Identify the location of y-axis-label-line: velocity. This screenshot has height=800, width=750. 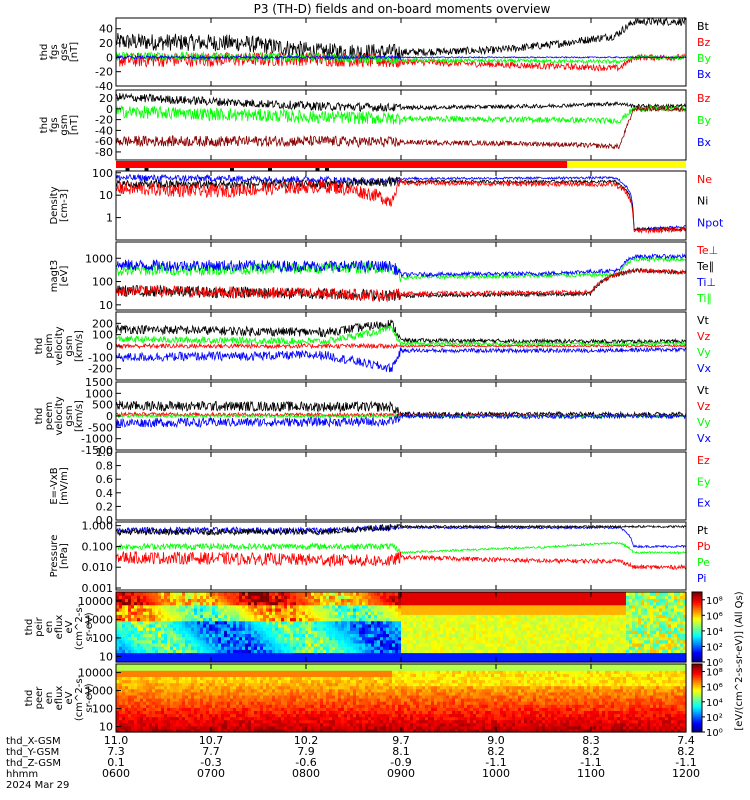
(59, 345).